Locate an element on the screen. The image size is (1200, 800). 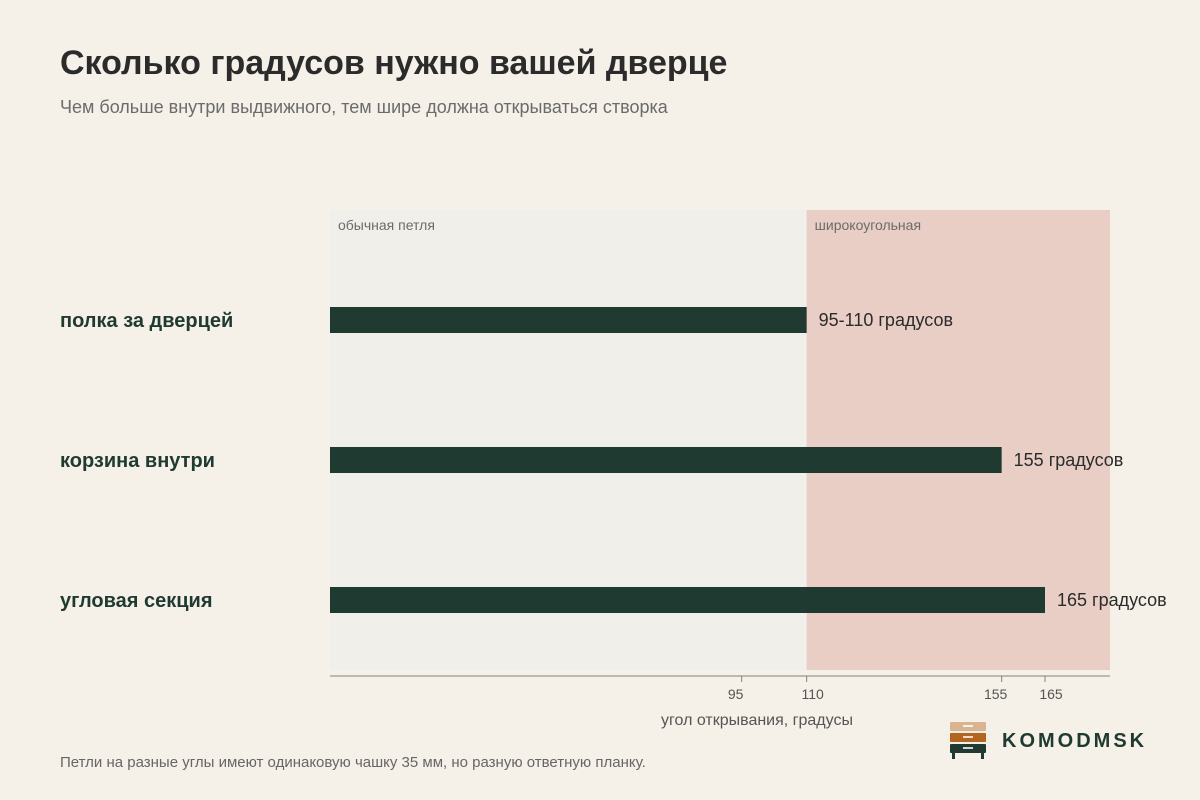
brand-logo: KOMODMSK is located at coordinates (1048, 741).